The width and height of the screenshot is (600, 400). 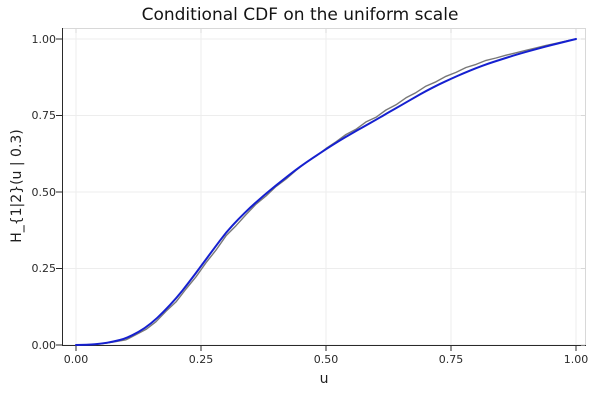 I want to click on x-axis-label: u, so click(x=324, y=379).